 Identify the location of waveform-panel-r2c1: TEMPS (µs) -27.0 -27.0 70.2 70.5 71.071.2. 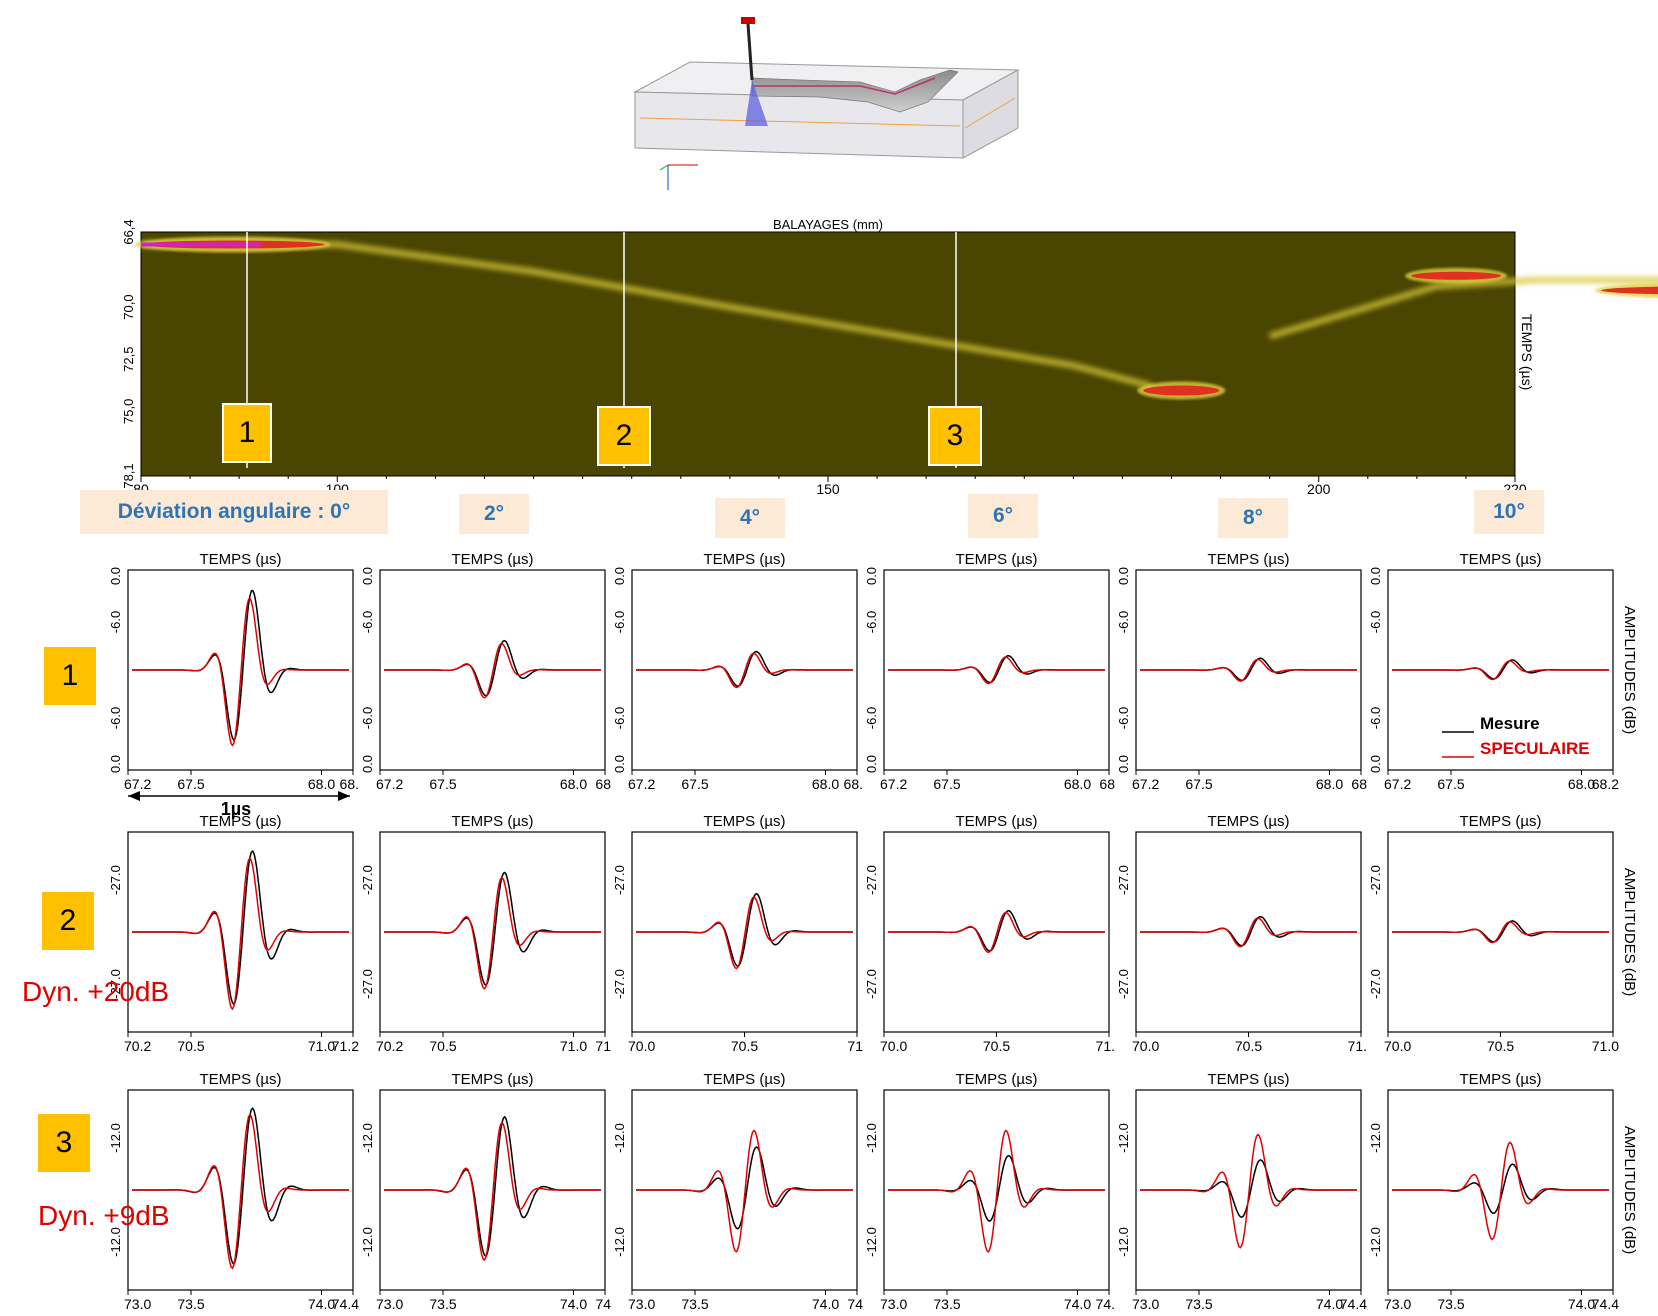
(233, 933).